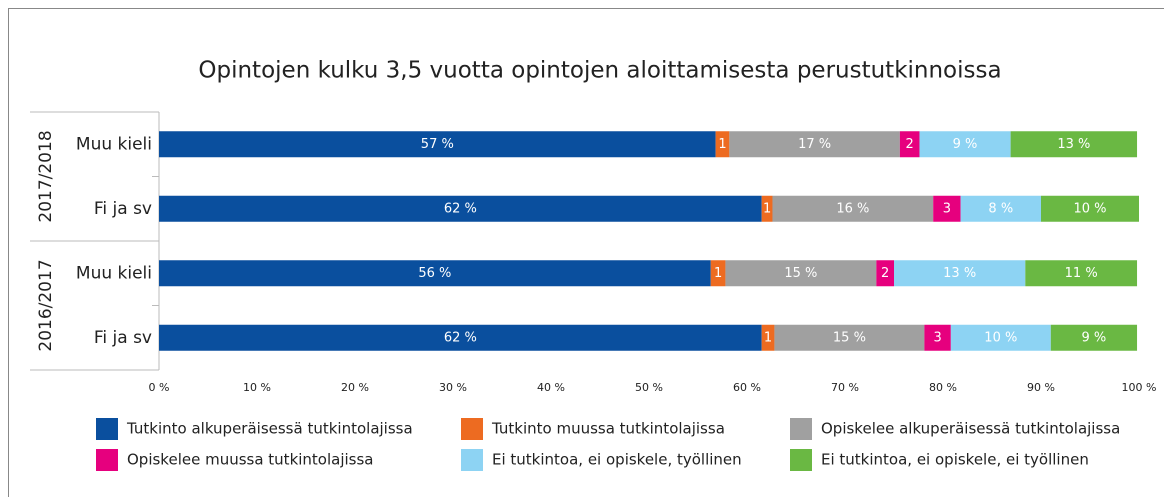 Image resolution: width=1164 pixels, height=501 pixels. I want to click on legend-label: Opiskelee muussa tutkintolajissa, so click(250, 460).